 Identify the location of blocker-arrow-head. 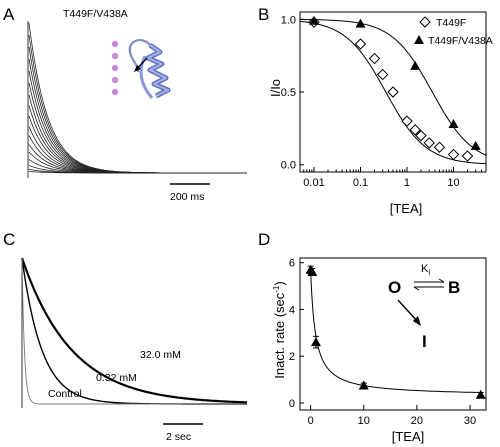
(137, 68).